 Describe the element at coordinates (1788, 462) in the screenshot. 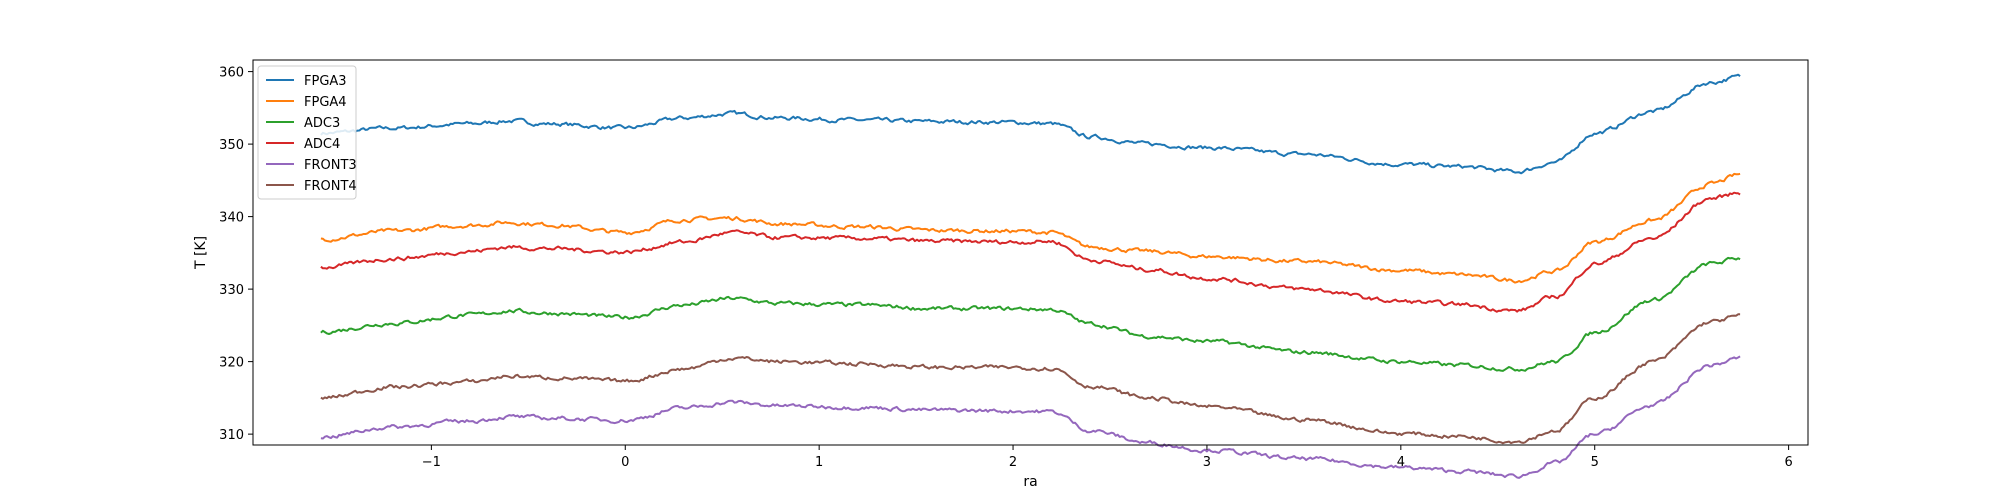

I see `x-tick-label: 6` at that location.